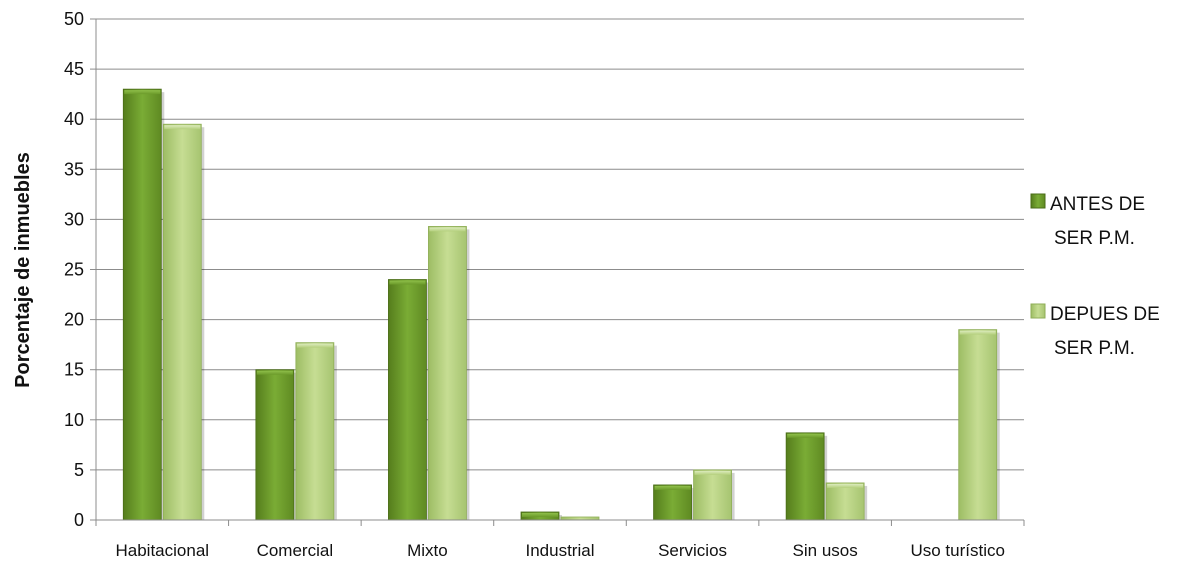 This screenshot has height=567, width=1198. Describe the element at coordinates (163, 550) in the screenshot. I see `x-tick-label: Habitacional` at that location.